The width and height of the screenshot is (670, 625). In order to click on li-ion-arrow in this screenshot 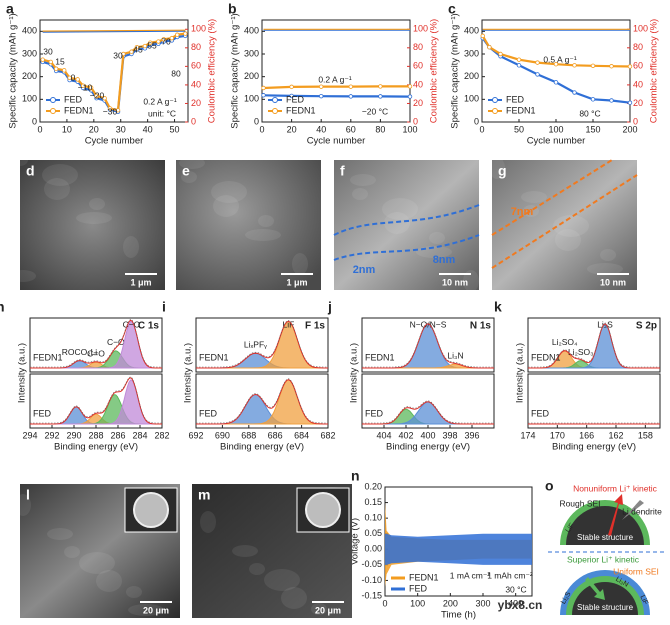, I will do `click(595, 588)`.